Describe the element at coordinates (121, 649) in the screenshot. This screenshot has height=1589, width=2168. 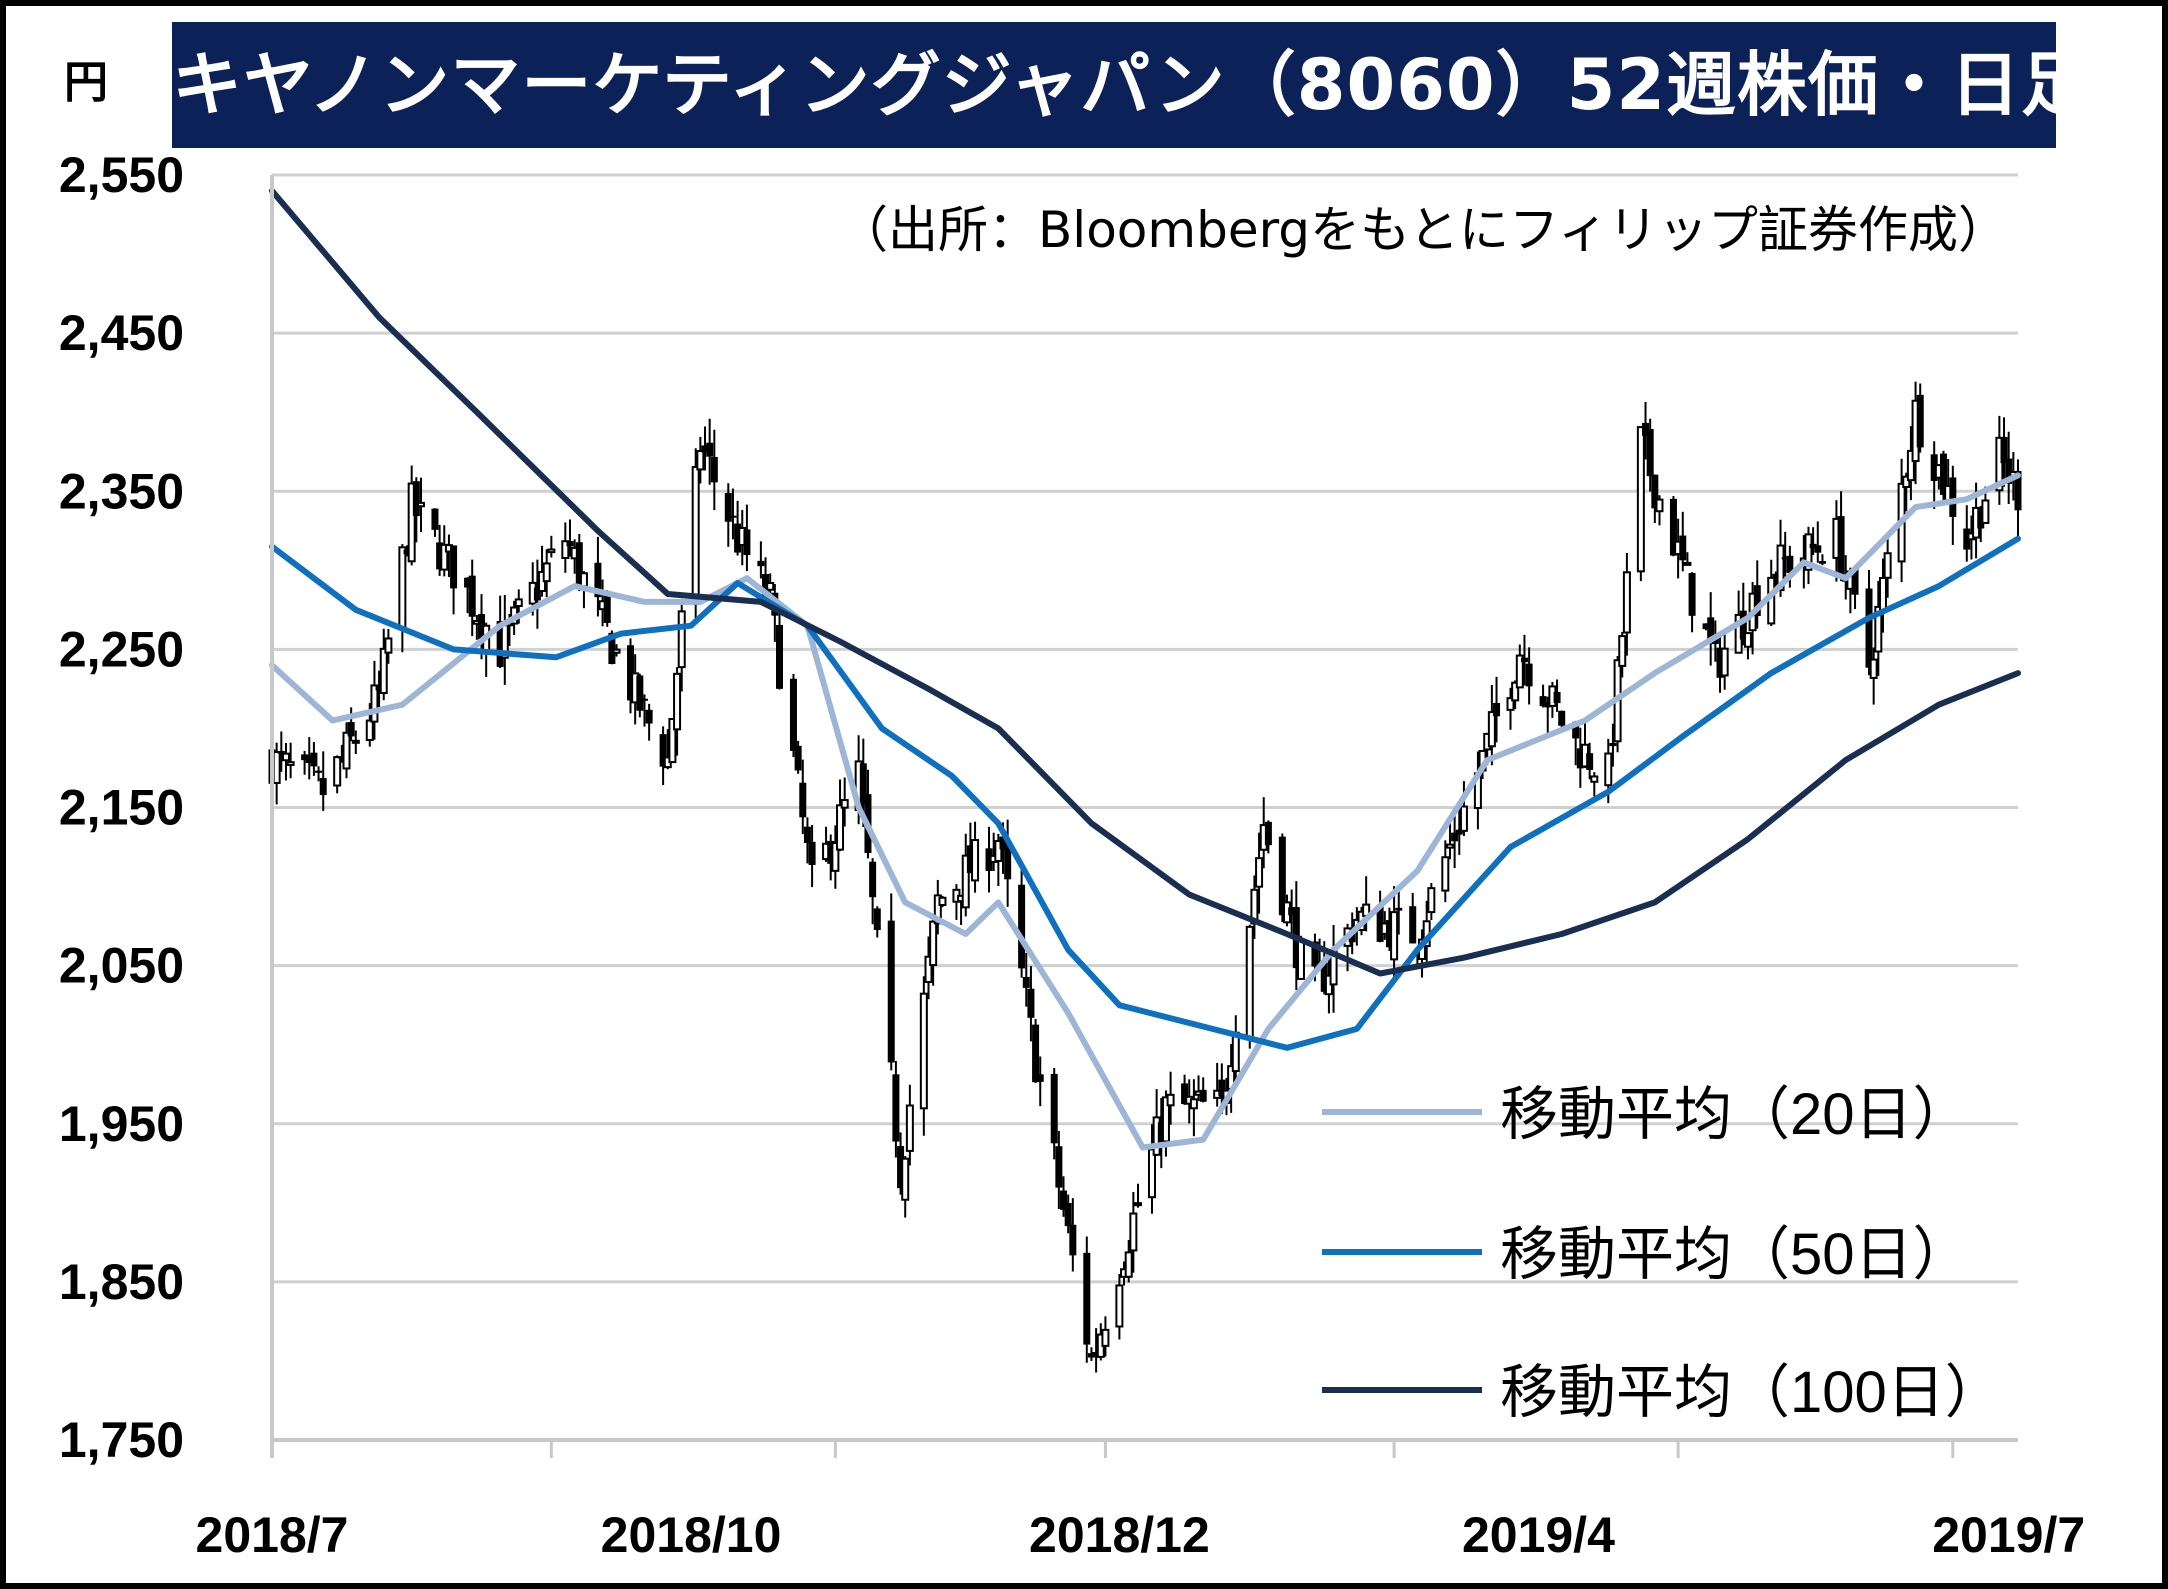
I see `y-tick-label: 2,250` at that location.